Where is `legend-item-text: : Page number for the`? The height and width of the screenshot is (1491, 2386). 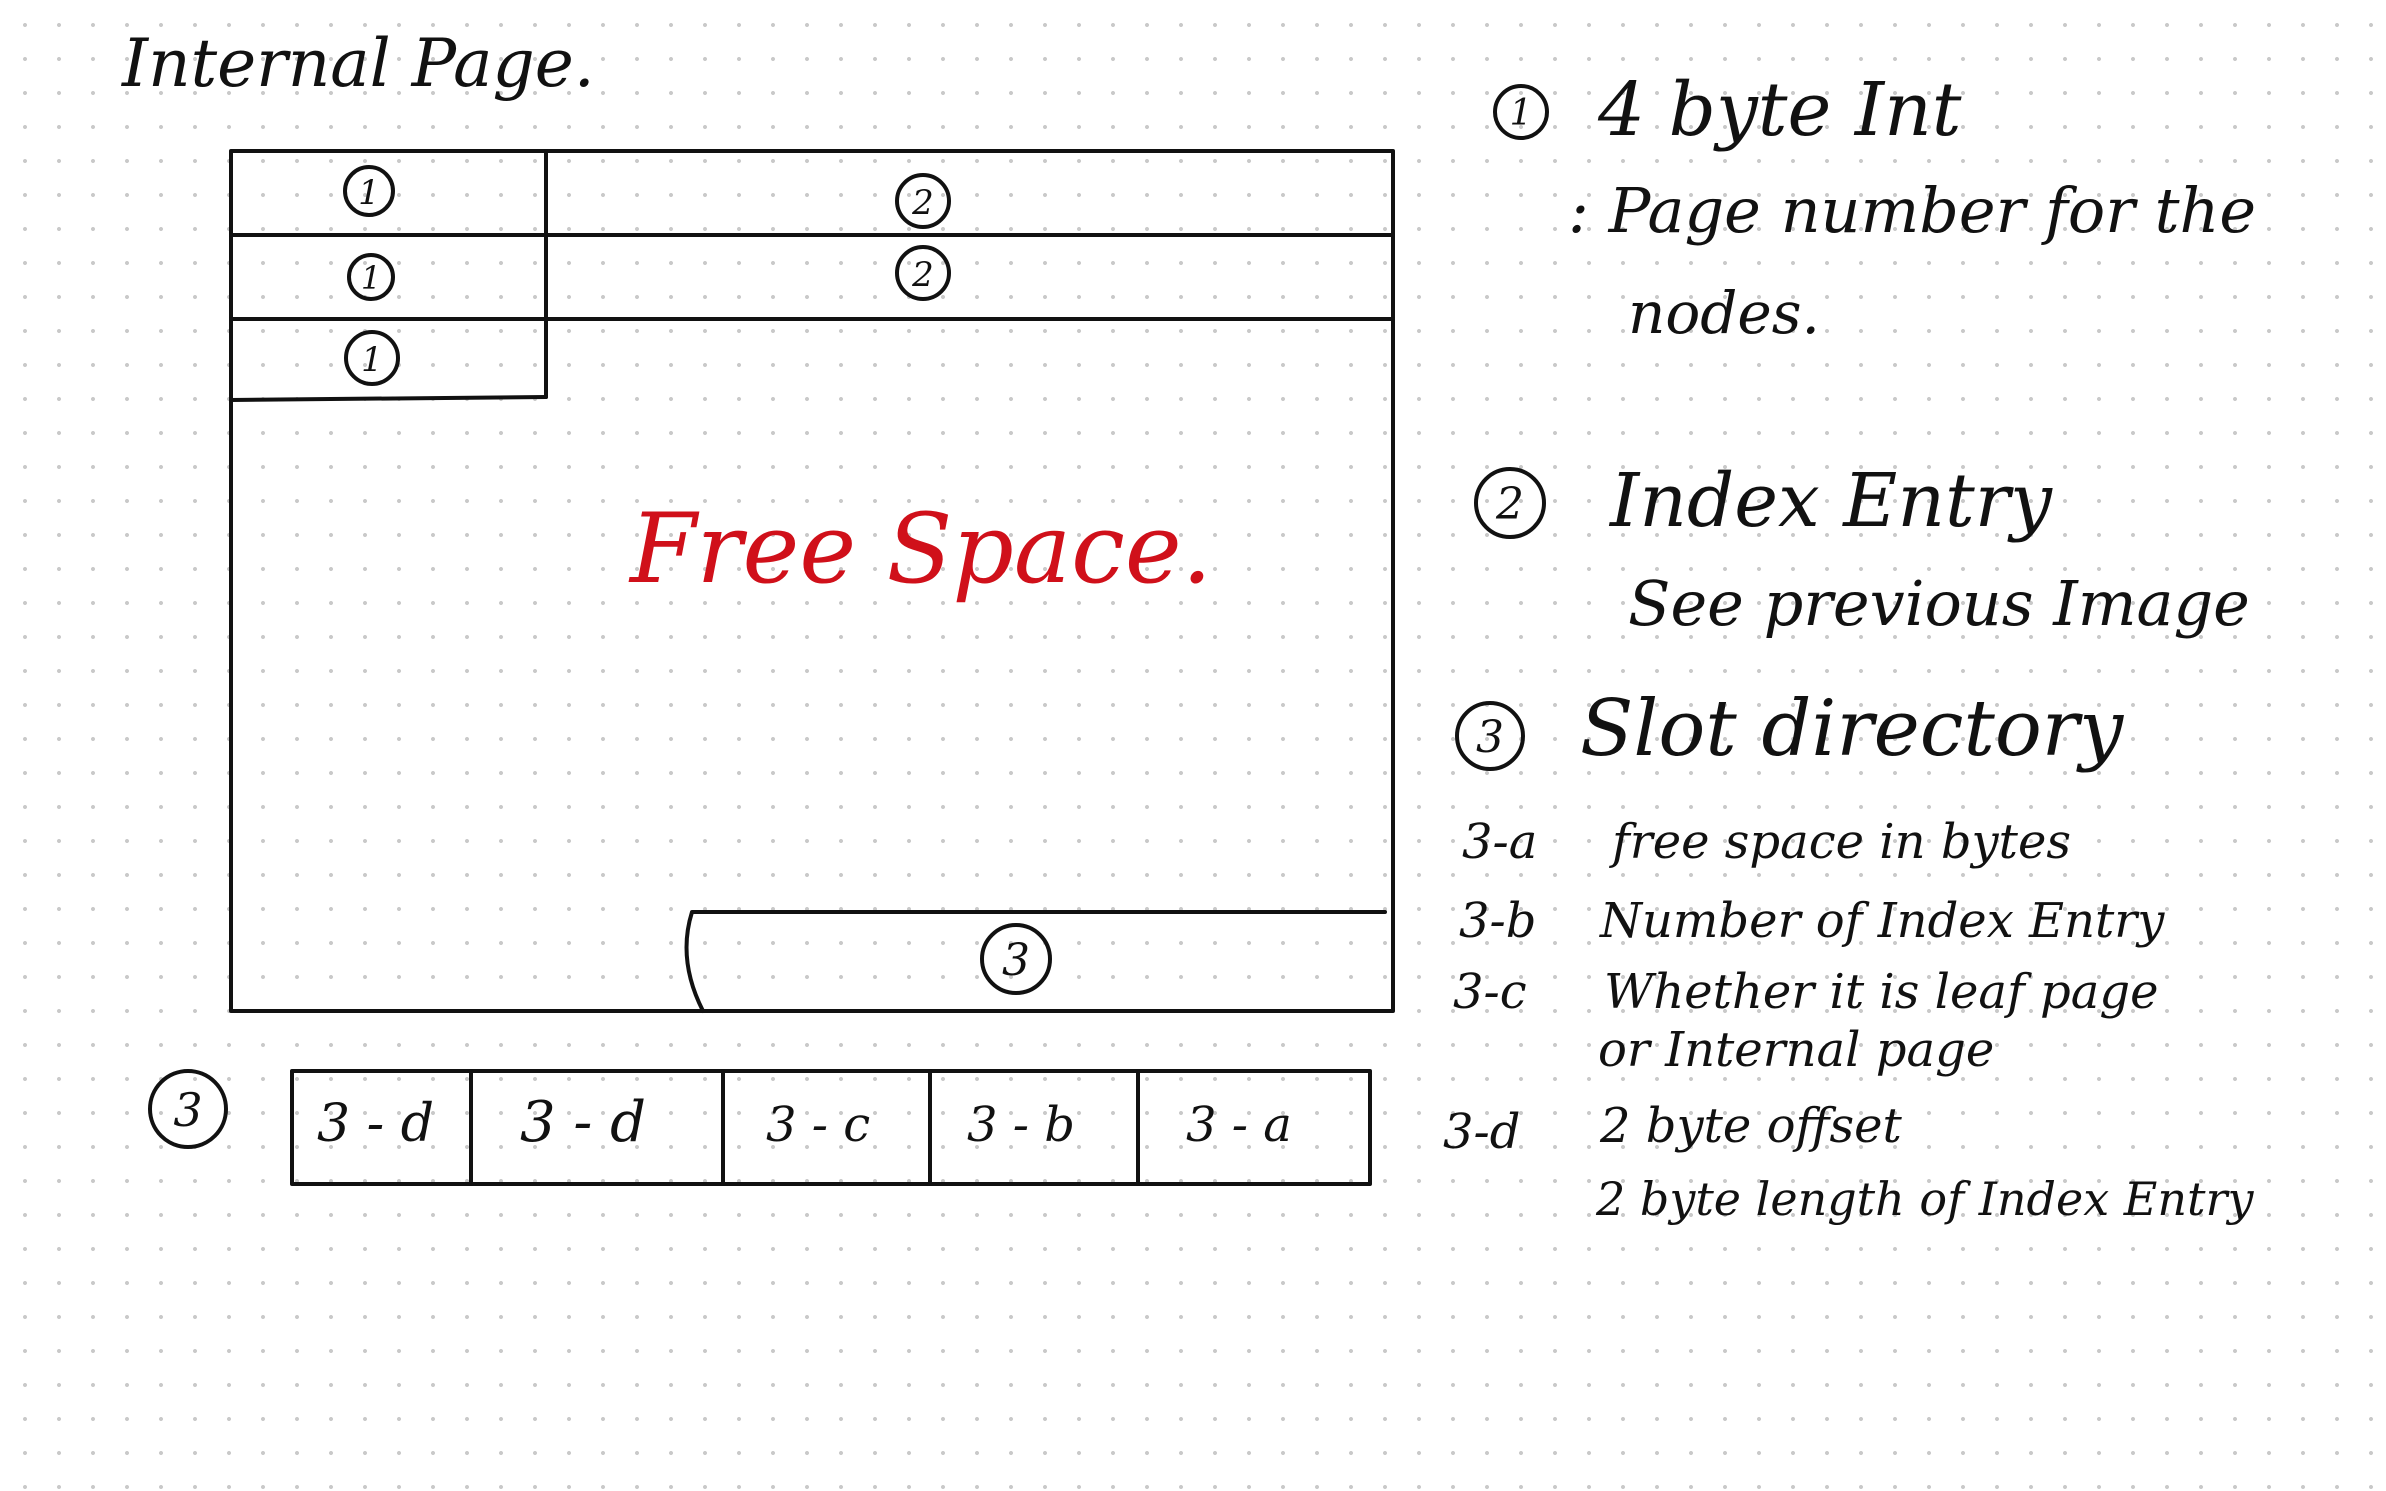 legend-item-text: : Page number for the is located at coordinates (1912, 210).